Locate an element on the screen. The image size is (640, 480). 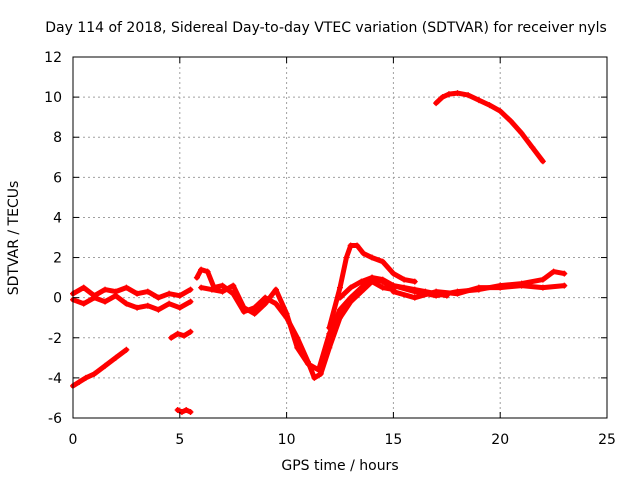
y-tick-label: -2 is located at coordinates (55, 339).